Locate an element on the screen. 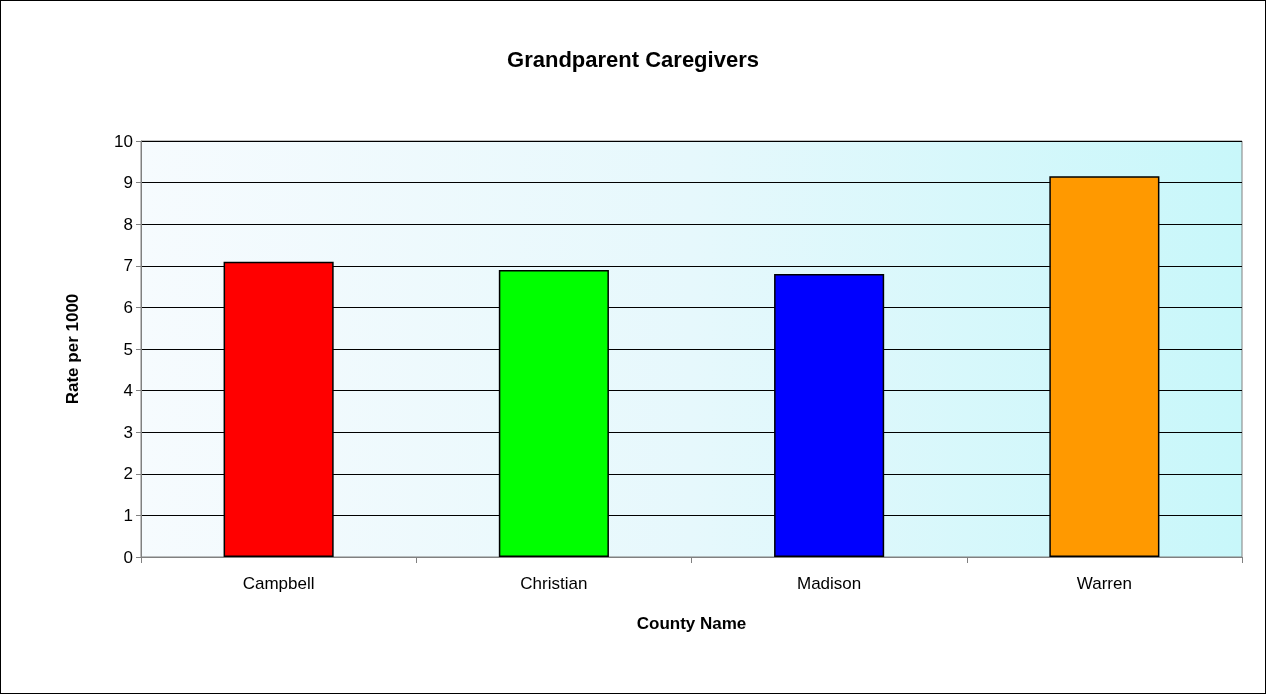  y-tick-label: 9 is located at coordinates (128, 183).